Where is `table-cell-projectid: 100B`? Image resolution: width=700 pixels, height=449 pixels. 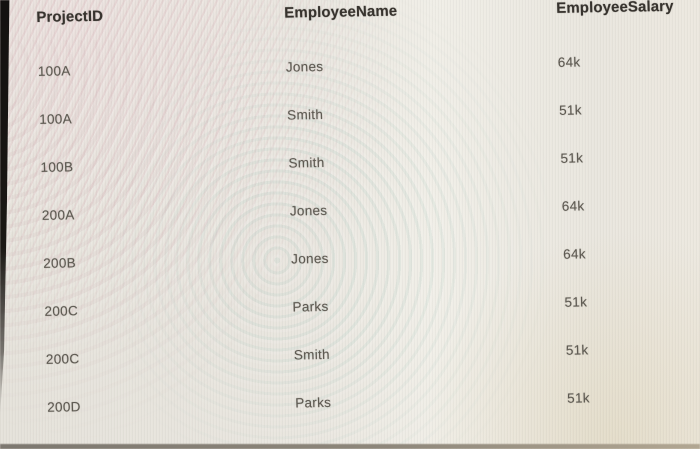 table-cell-projectid: 100B is located at coordinates (57, 166).